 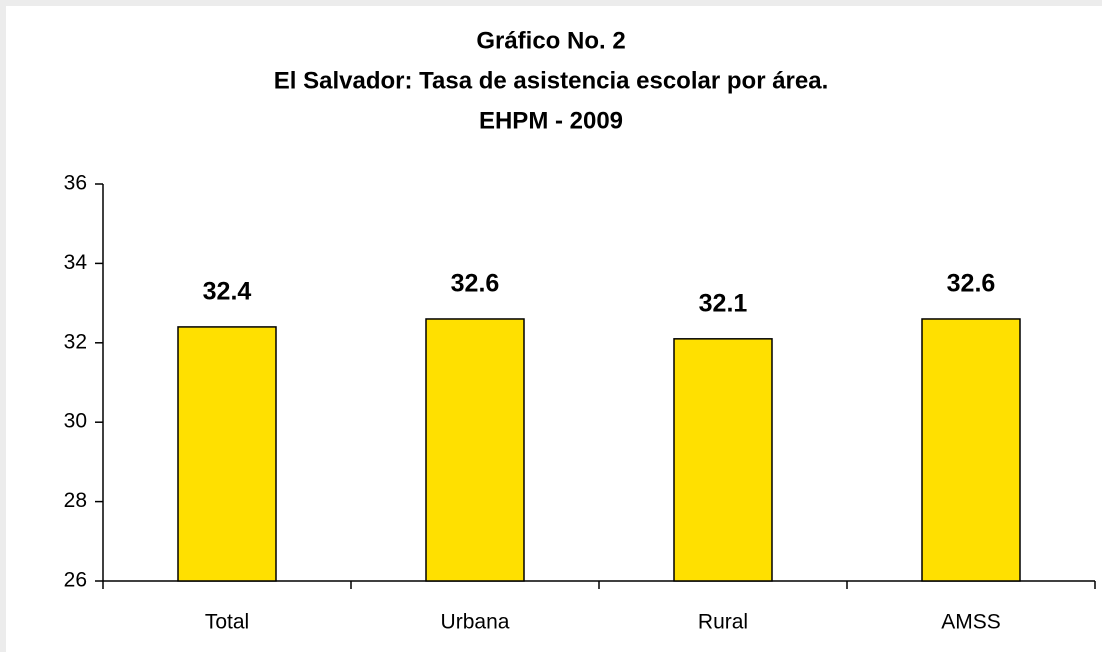 I want to click on y-tick-label: 32, so click(x=75, y=341).